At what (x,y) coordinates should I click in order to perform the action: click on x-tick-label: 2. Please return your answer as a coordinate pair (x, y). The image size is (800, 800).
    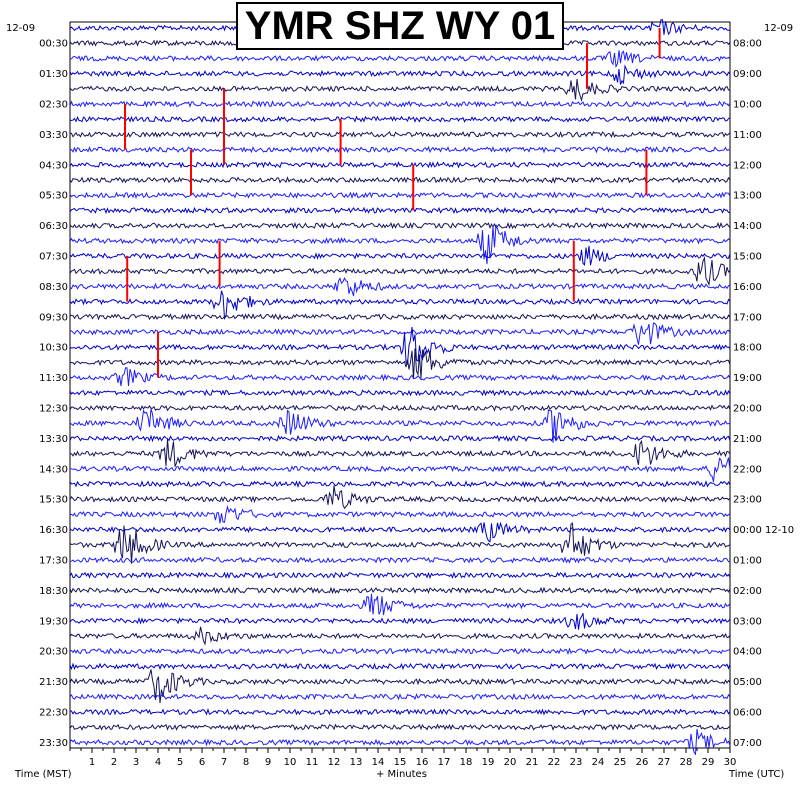
    Looking at the image, I should click on (114, 762).